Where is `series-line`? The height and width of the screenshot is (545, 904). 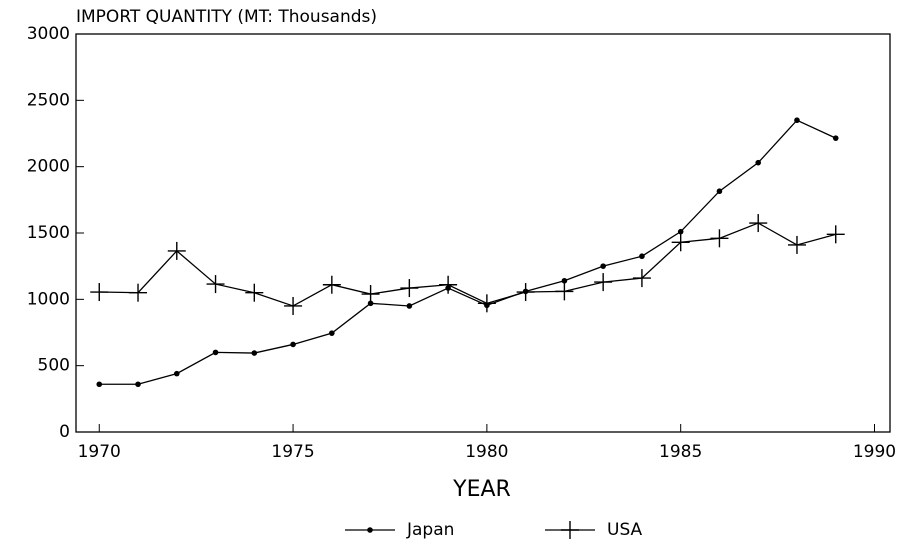 series-line is located at coordinates (467, 264).